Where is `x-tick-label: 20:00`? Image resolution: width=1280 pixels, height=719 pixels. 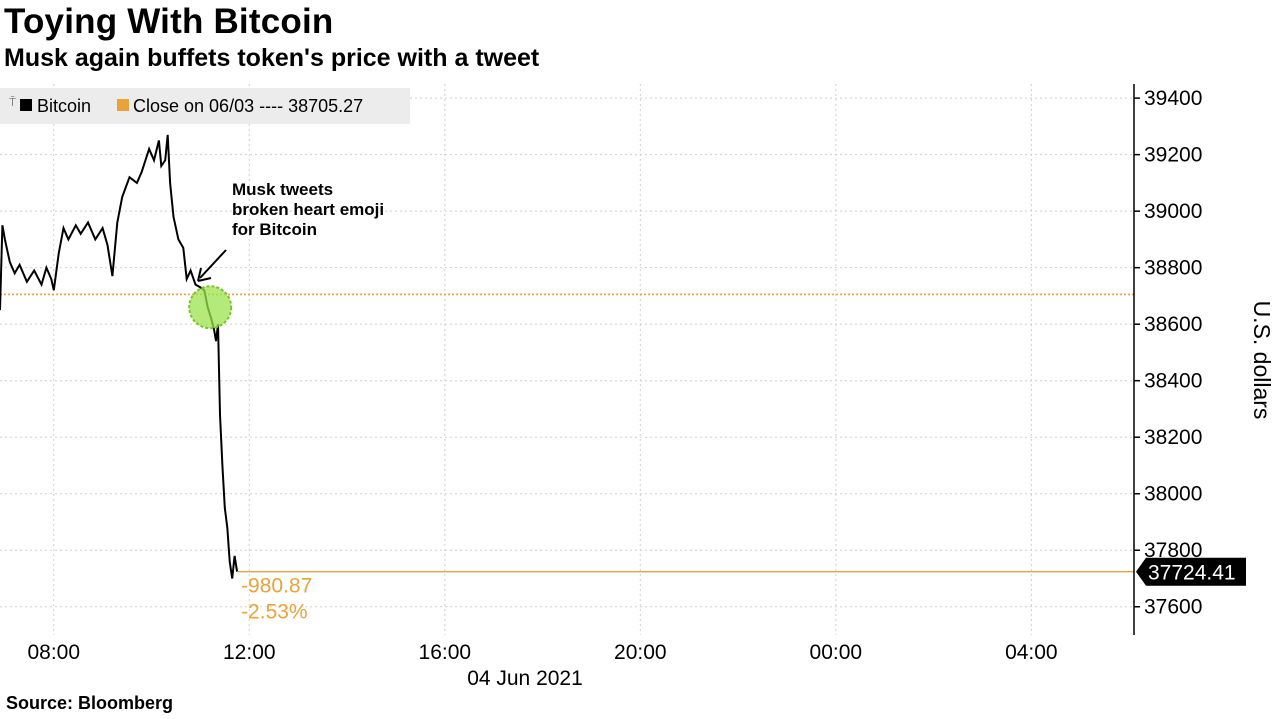 x-tick-label: 20:00 is located at coordinates (640, 652).